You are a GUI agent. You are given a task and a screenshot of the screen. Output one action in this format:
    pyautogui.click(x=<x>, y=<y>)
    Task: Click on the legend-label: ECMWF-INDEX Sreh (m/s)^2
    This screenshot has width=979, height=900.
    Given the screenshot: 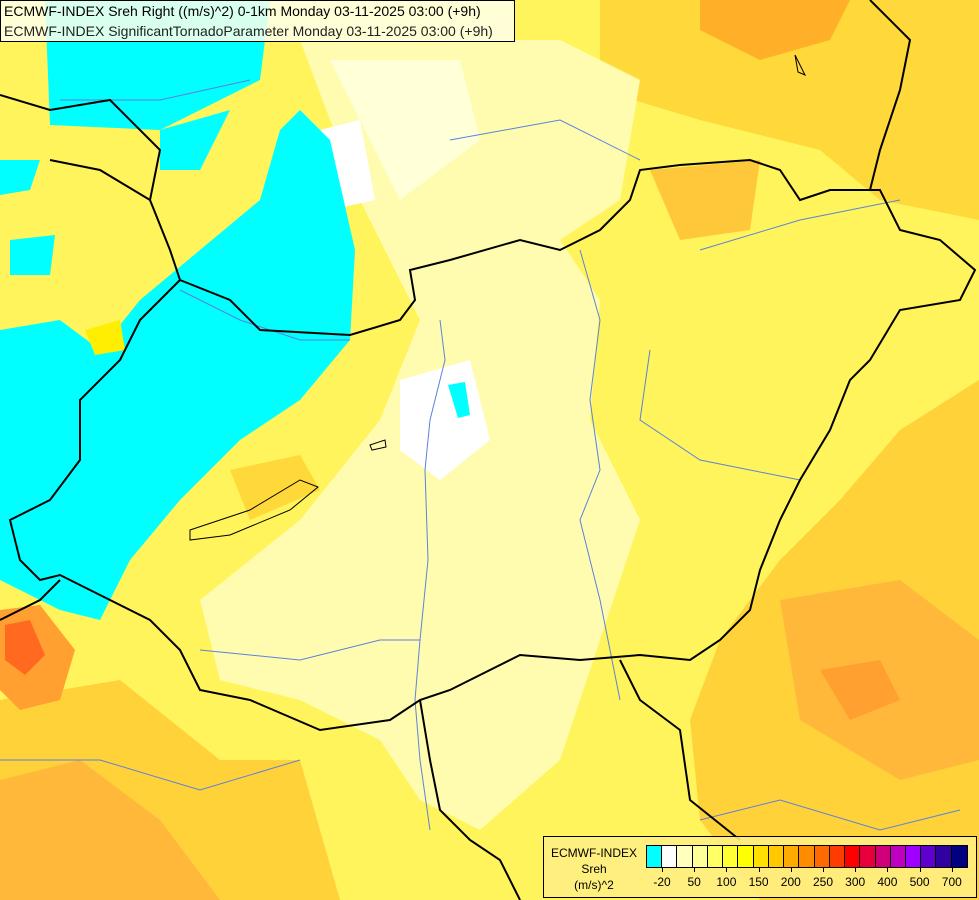 What is the action you would take?
    pyautogui.click(x=594, y=869)
    